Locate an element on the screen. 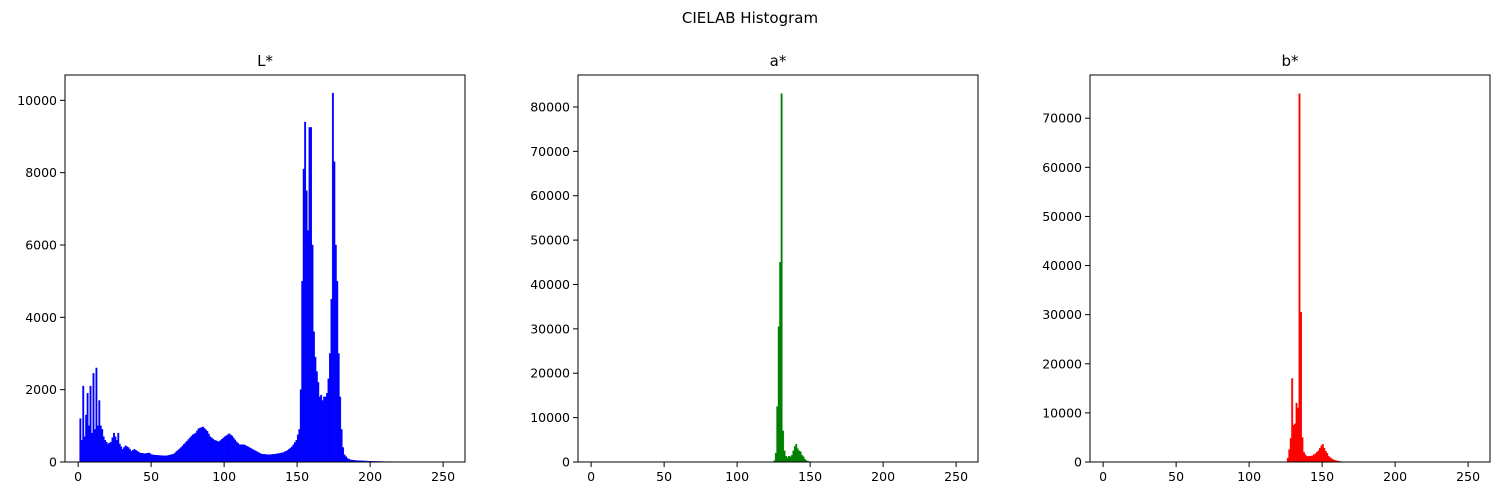  figure-suptitle: CIELAB Histogram is located at coordinates (750, 18).